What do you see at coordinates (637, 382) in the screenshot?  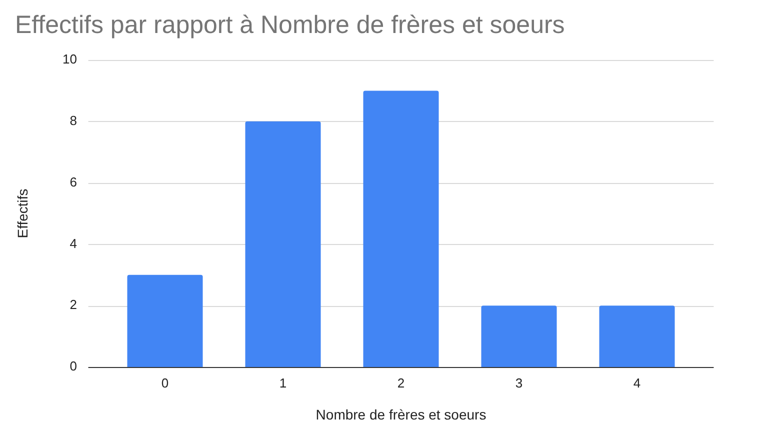 I see `x-tick-label: 4` at bounding box center [637, 382].